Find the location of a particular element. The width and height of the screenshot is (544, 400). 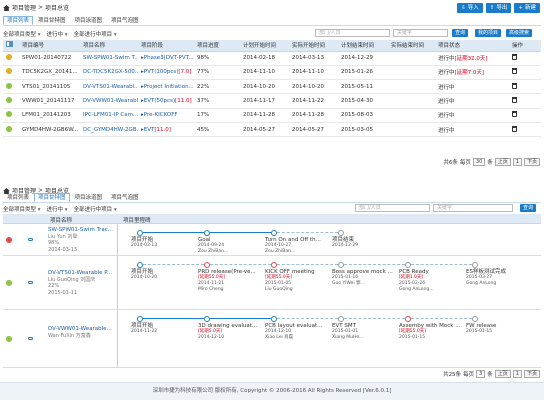

edit-columns-icon is located at coordinates (9, 44).